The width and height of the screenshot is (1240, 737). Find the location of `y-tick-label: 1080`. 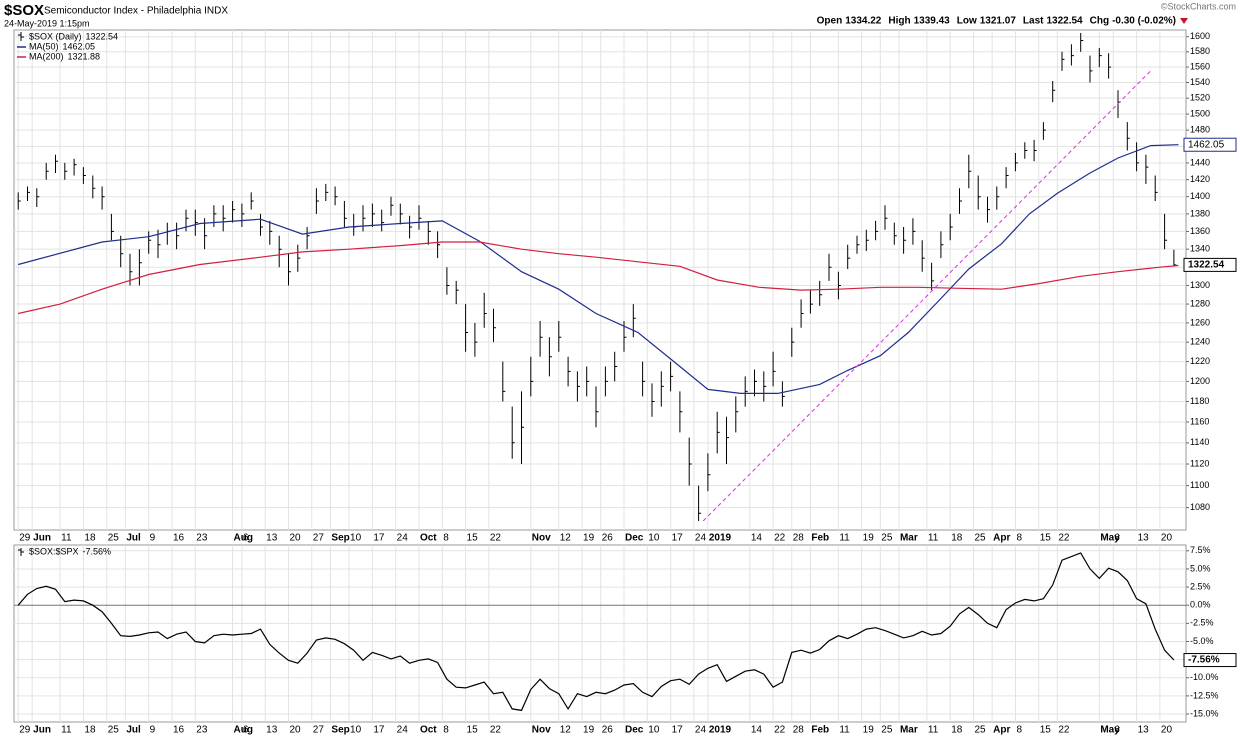

y-tick-label: 1080 is located at coordinates (1200, 507).